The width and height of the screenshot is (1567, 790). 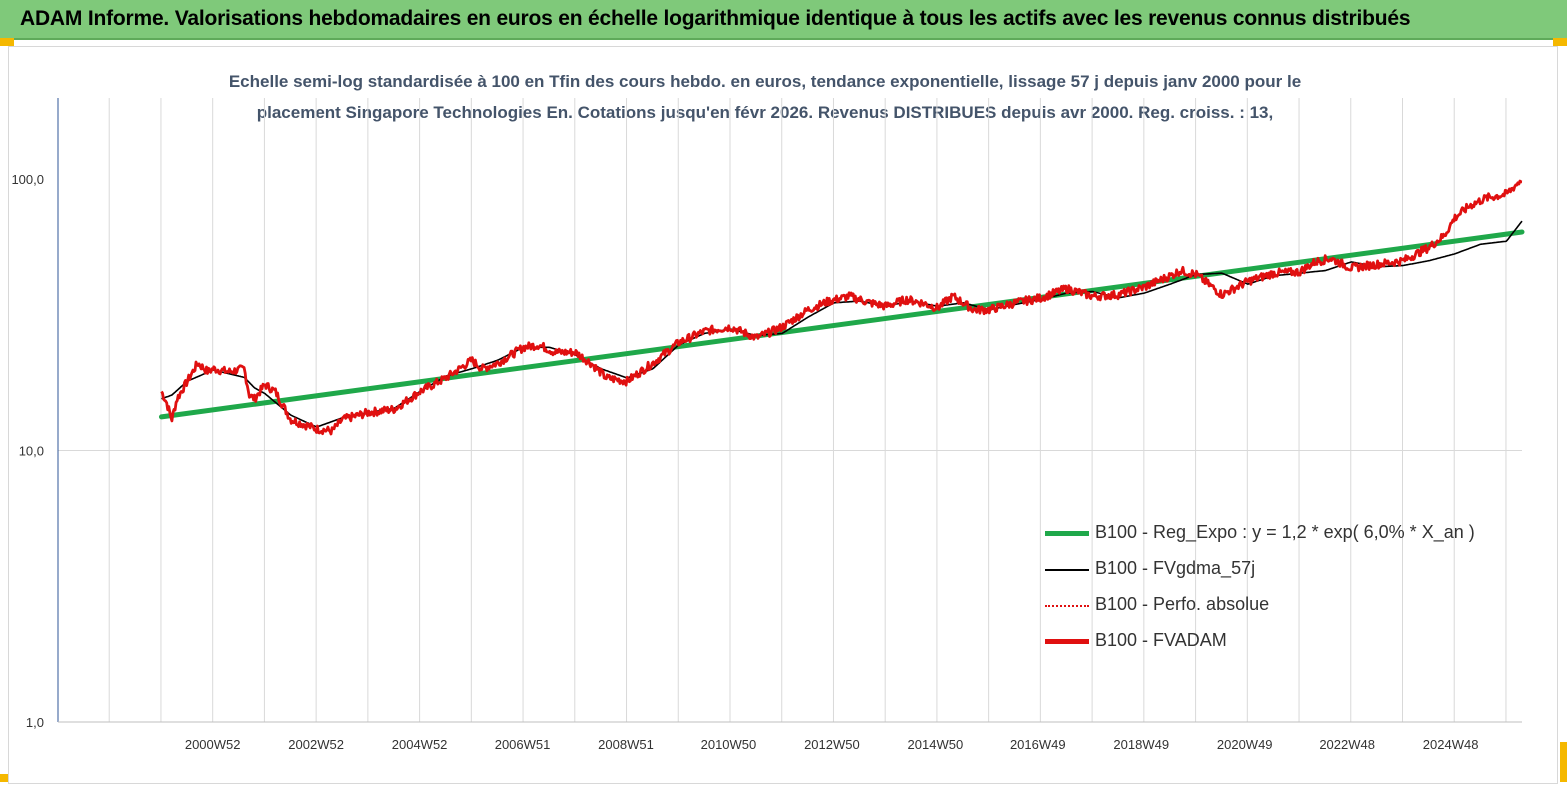 I want to click on legend-swatch-perfo, so click(x=1067, y=606).